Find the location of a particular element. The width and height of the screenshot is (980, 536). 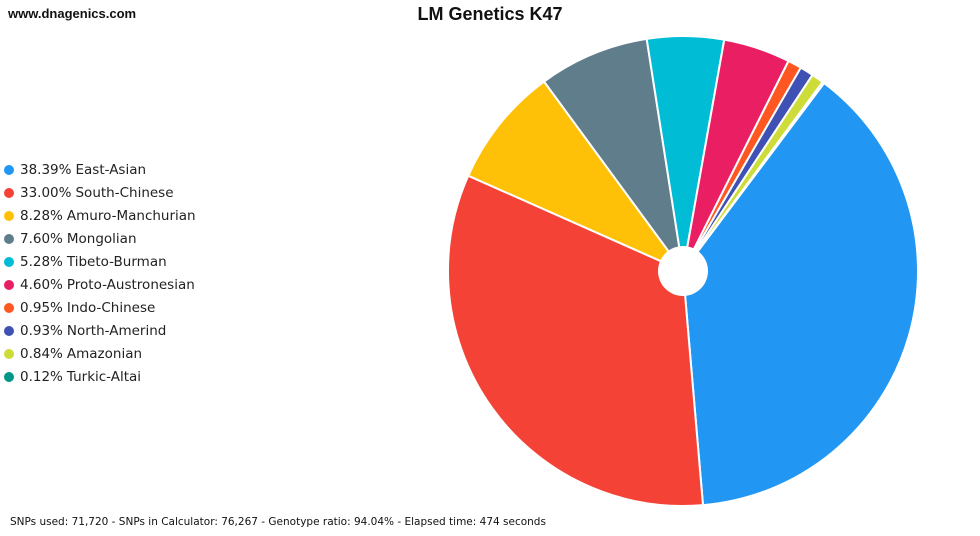

legend-label: Tibeto-Burman is located at coordinates (116, 261).